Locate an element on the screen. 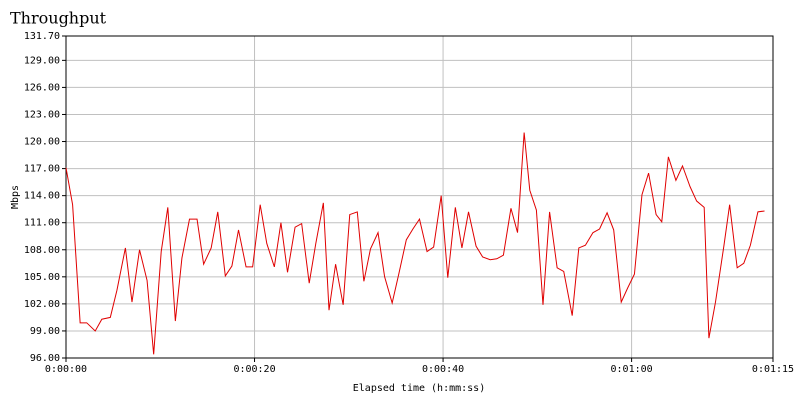 This screenshot has height=400, width=800. y-tick-label: 108.00 is located at coordinates (42, 250).